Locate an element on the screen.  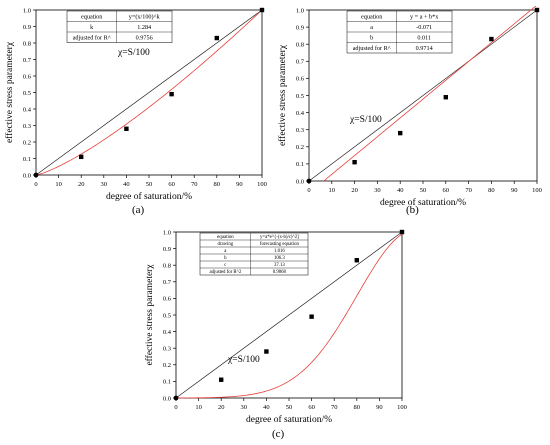
panel-label-a: (a) is located at coordinates (138, 210).